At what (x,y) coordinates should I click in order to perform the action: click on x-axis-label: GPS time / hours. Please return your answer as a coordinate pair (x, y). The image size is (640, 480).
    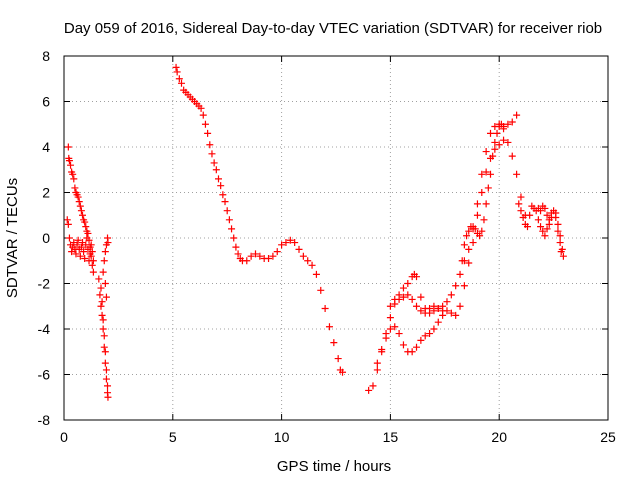
    Looking at the image, I should click on (334, 466).